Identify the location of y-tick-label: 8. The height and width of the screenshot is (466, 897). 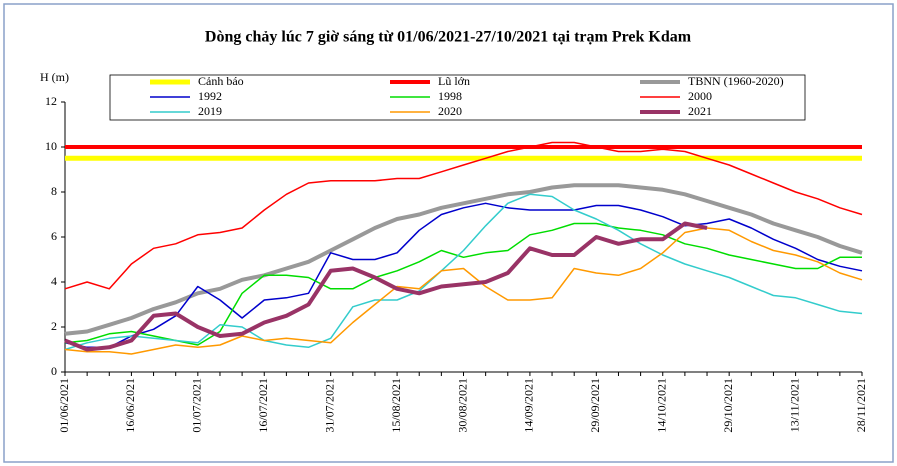
(54, 191).